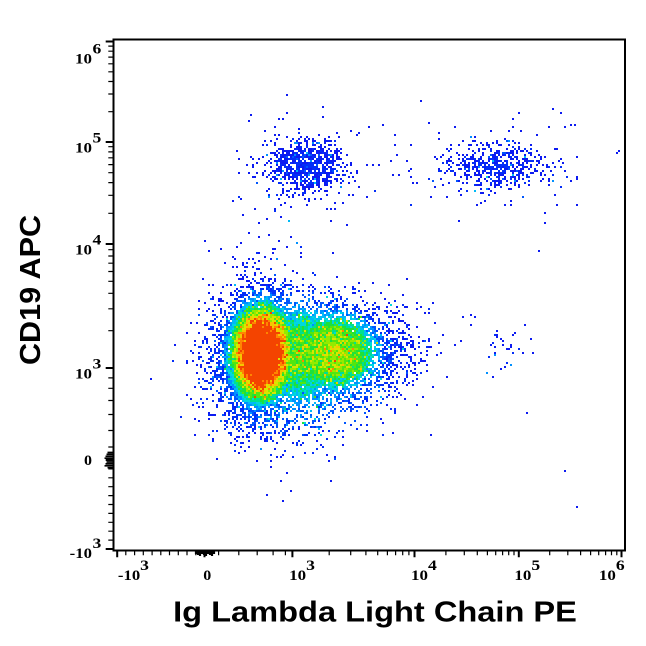  What do you see at coordinates (375, 611) in the screenshot?
I see `svg-text: Ig Lambda Light Chain PE` at bounding box center [375, 611].